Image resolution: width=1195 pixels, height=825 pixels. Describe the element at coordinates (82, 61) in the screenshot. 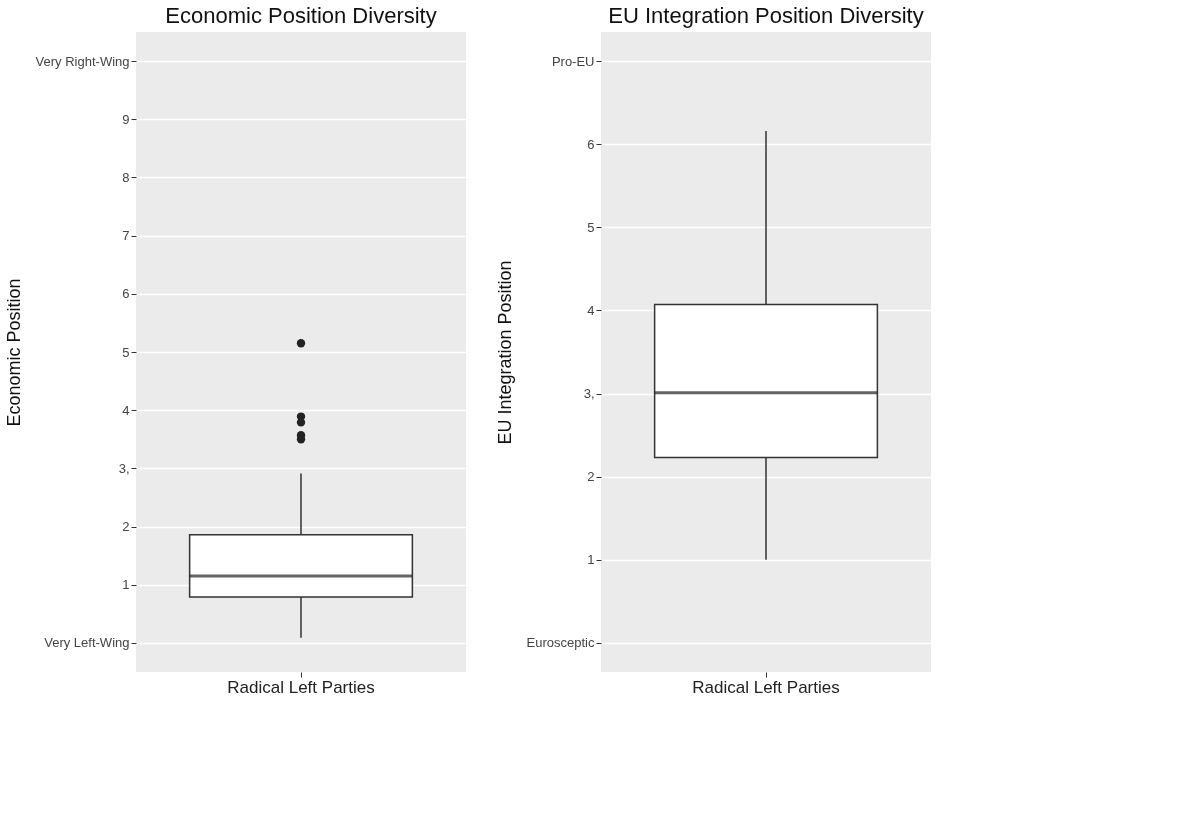

I see `y-tick-label: Very Right-Wing` at that location.